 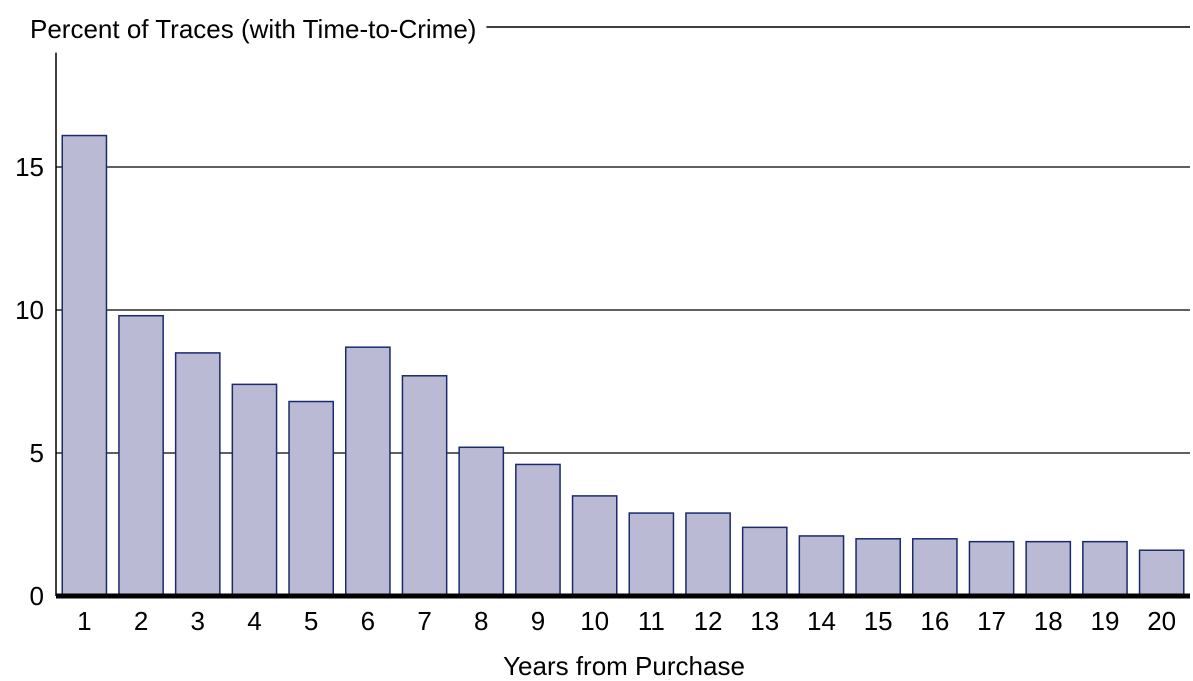 I want to click on x-tick-label: 11, so click(x=651, y=621).